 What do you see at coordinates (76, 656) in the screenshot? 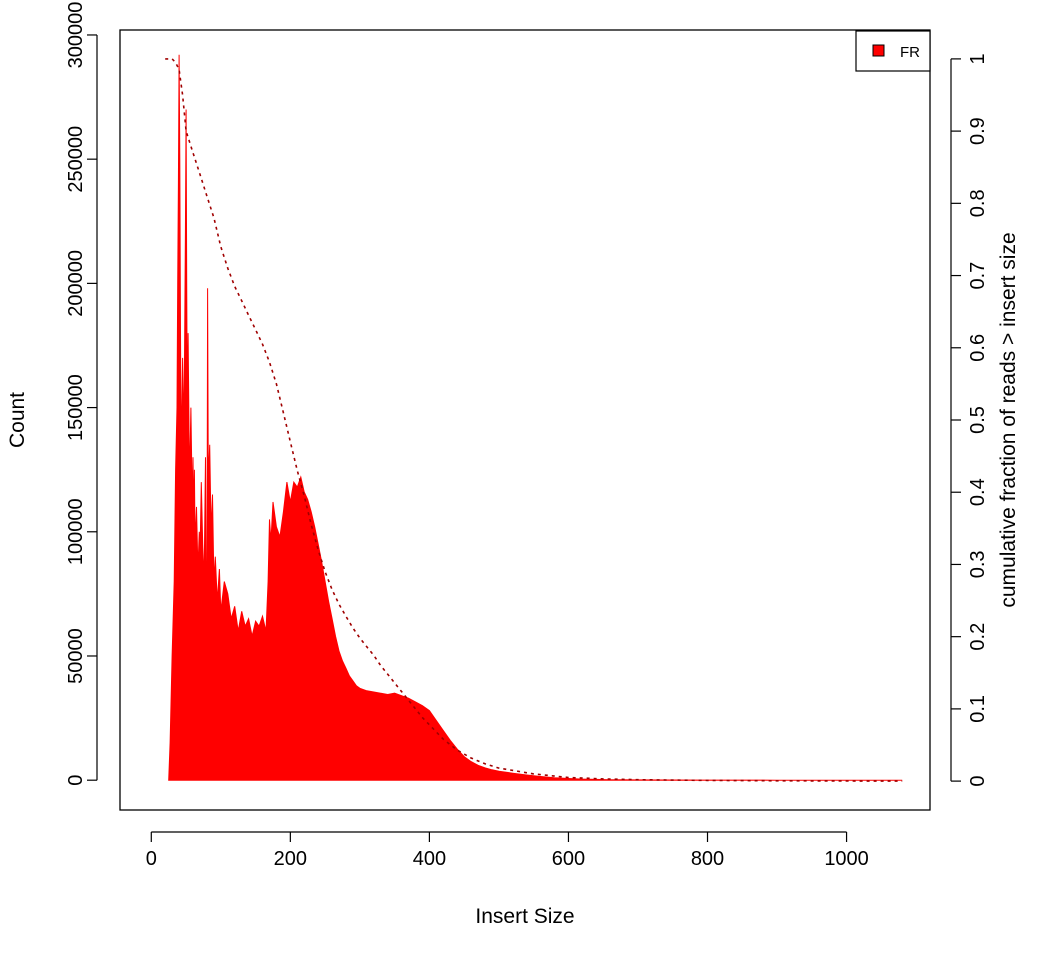
I see `y-tick-label: 50000` at bounding box center [76, 656].